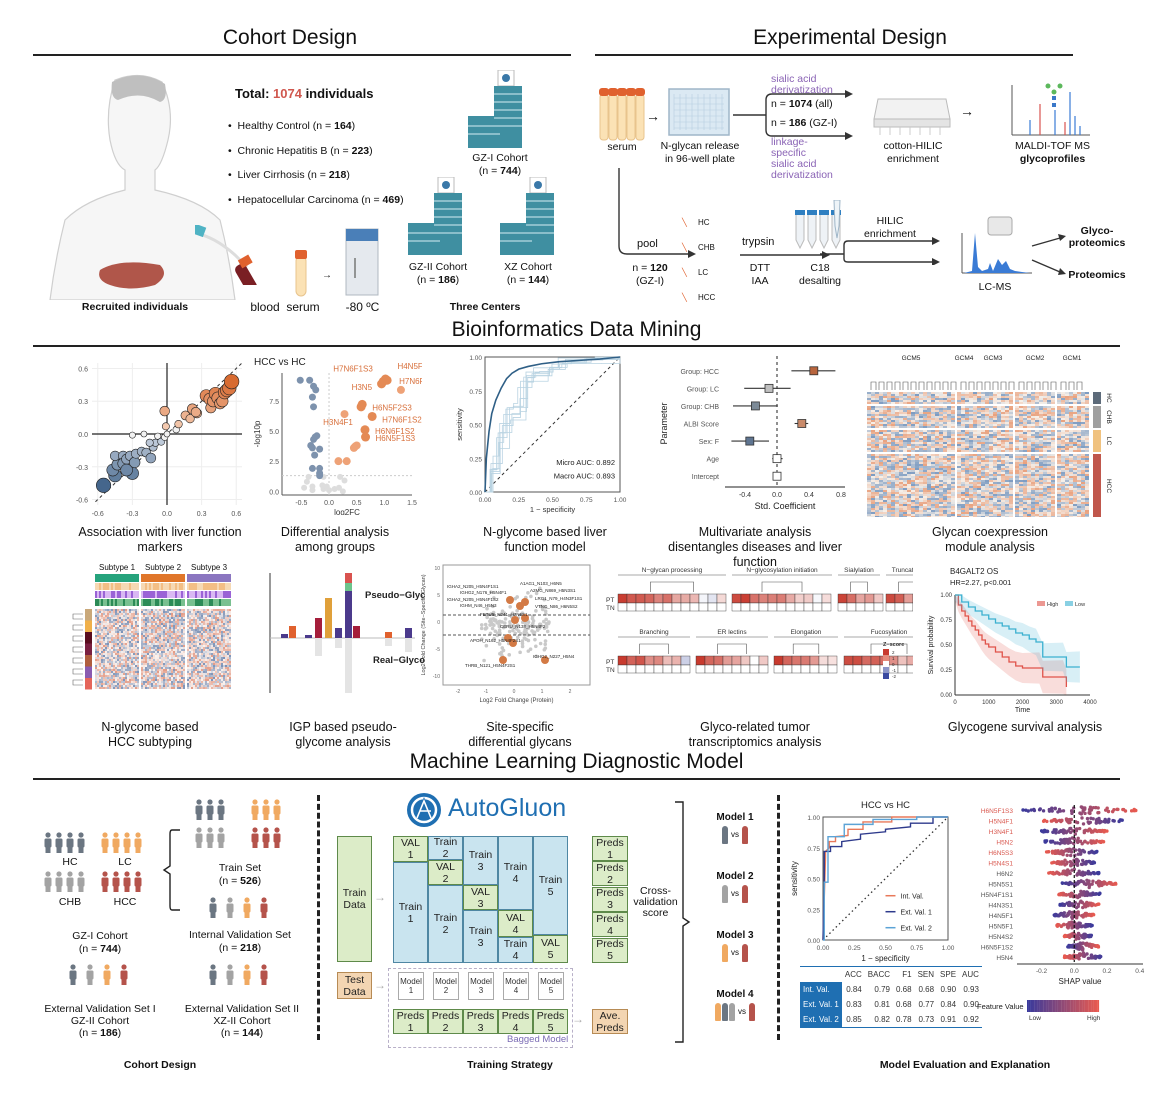 This screenshot has height=1095, width=1153. What do you see at coordinates (135, 307) in the screenshot?
I see `recruited-label: Recruited individuals` at bounding box center [135, 307].